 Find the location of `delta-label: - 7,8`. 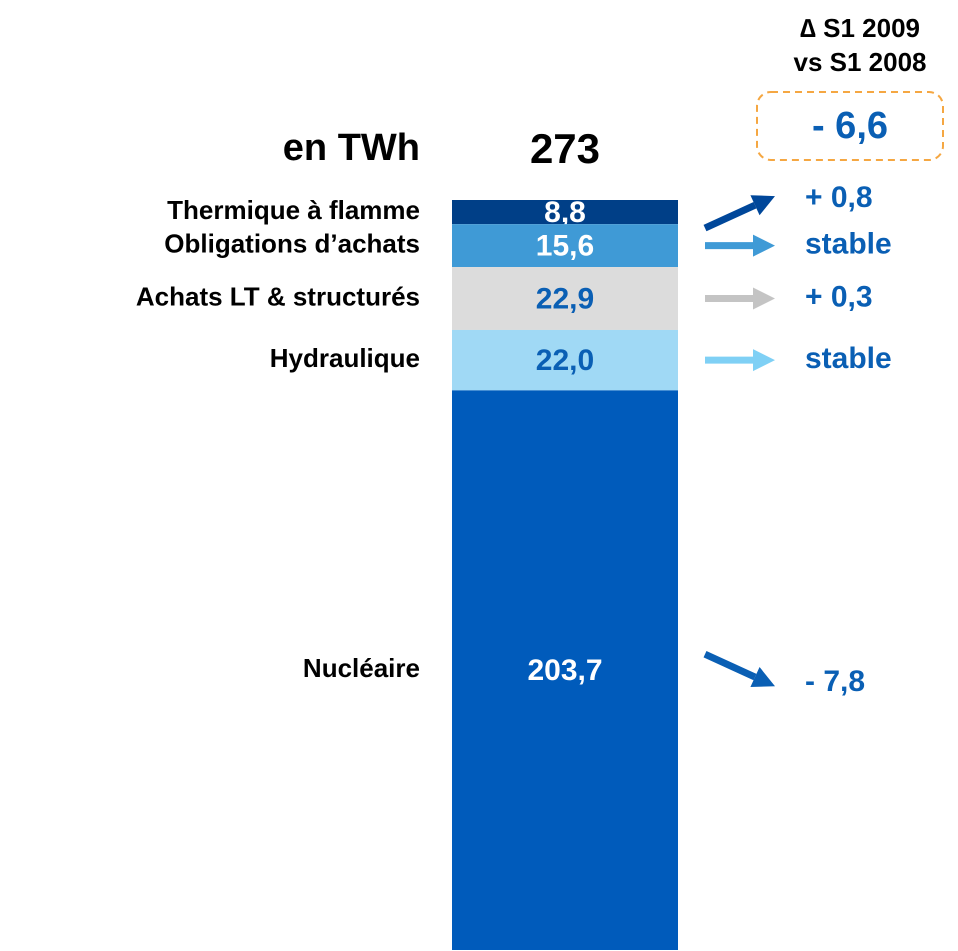

delta-label: - 7,8 is located at coordinates (835, 681).